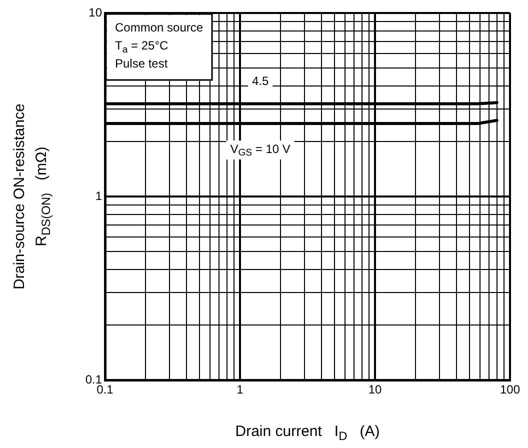 This screenshot has height=448, width=528. Describe the element at coordinates (98, 195) in the screenshot. I see `y-tick-label: 1` at that location.